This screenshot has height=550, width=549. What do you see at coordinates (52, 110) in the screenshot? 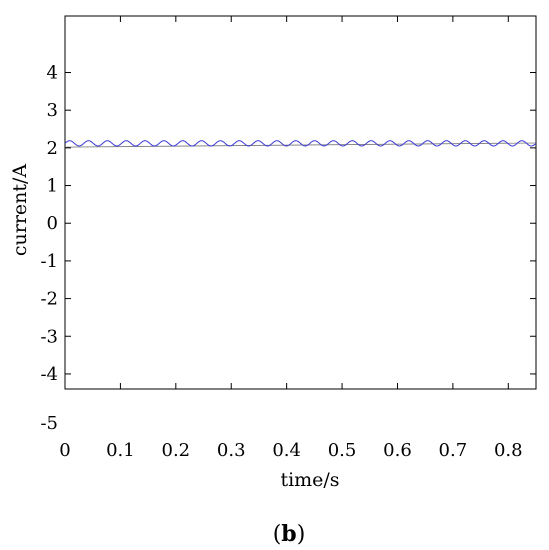
I see `y-tick-label: 3` at bounding box center [52, 110].